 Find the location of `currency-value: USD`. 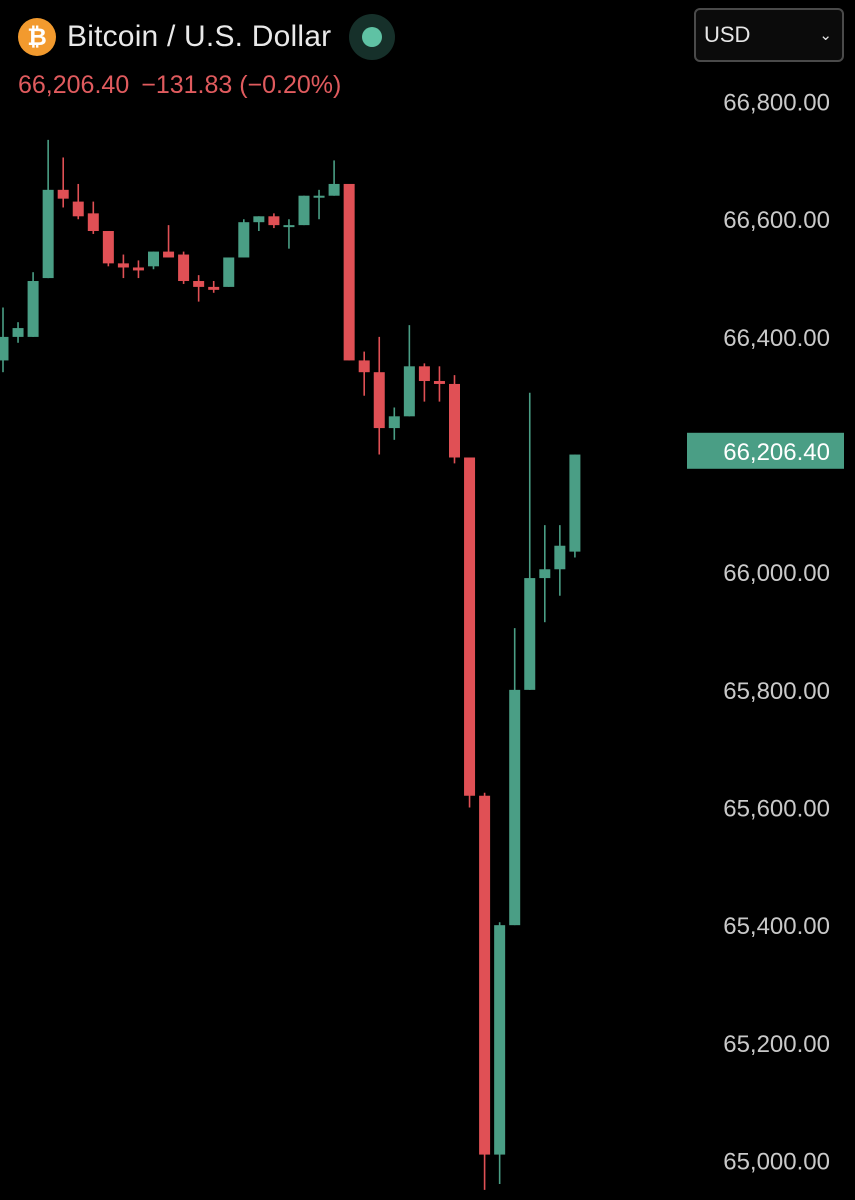

currency-value: USD is located at coordinates (727, 34).